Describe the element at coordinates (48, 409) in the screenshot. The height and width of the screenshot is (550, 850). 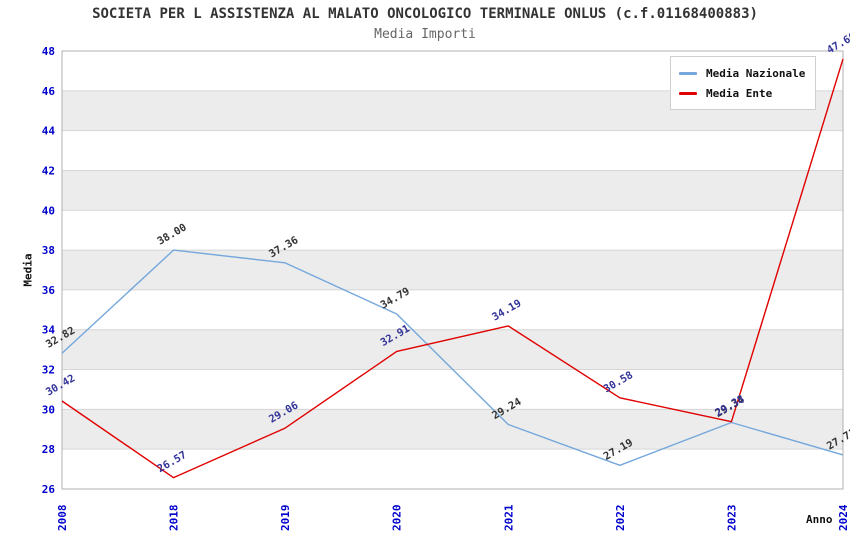
I see `y-tick-label: 30` at that location.